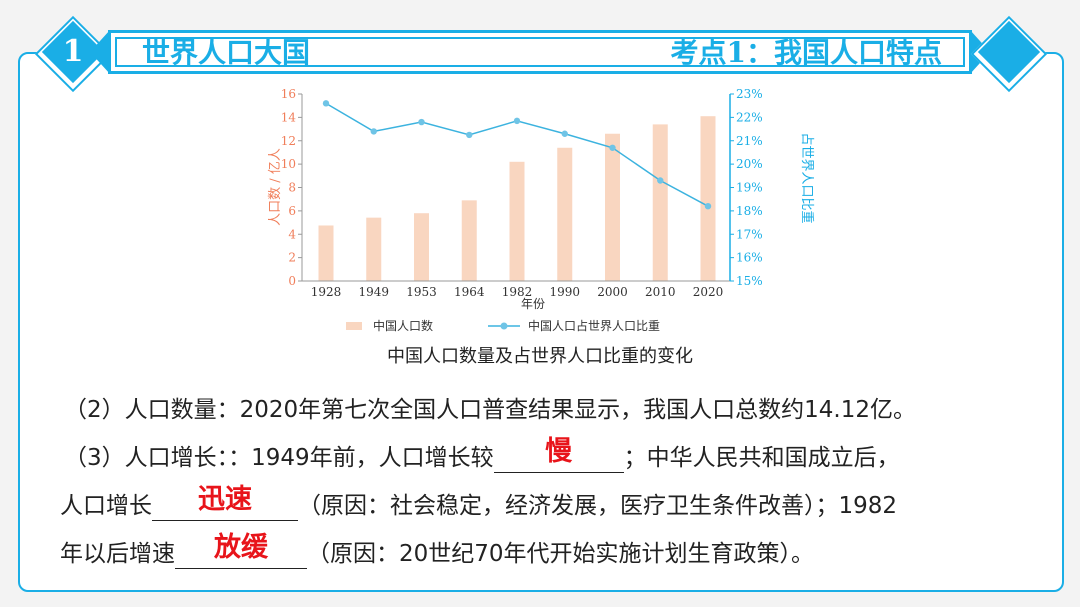  Describe the element at coordinates (598, 506) in the screenshot. I see `growth-text-d: （原因：社会稳定，经济发展，医疗卫生条件改善）；1982` at that location.